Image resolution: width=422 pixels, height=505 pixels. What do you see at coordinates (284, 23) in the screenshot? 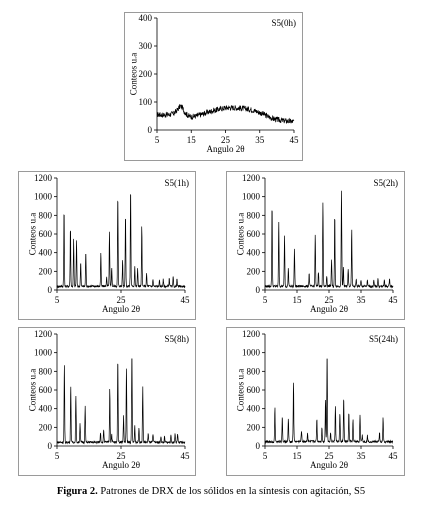
I see `sample-label: S5(0h)` at bounding box center [284, 23].